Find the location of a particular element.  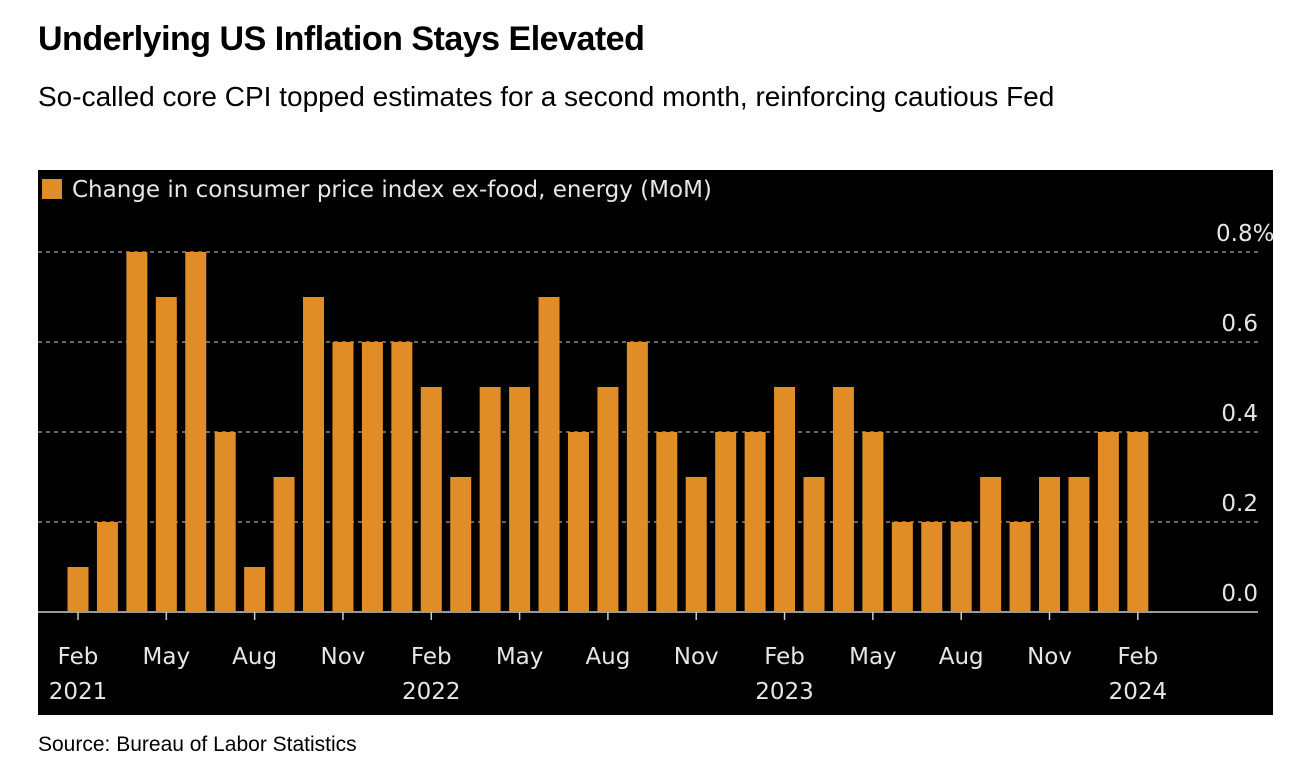

legend-swatch is located at coordinates (52, 189).